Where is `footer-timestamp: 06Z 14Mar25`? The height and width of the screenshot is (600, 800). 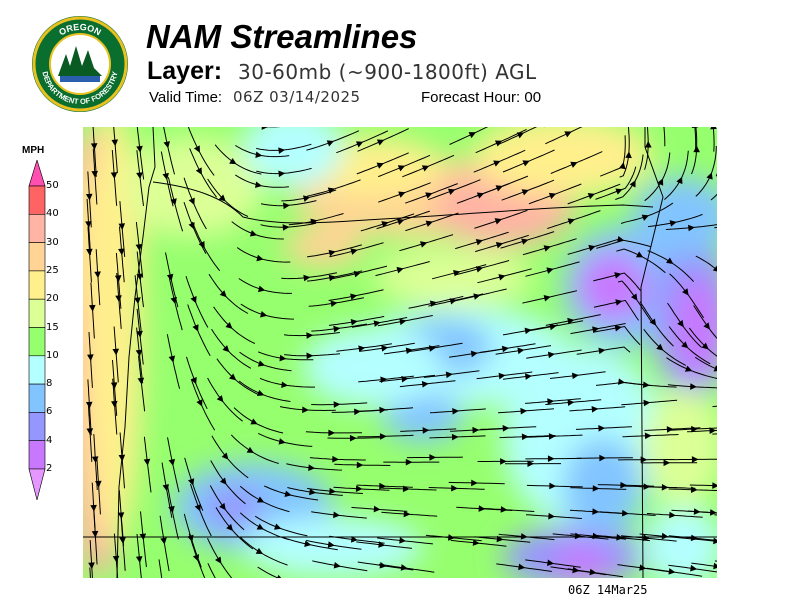
footer-timestamp: 06Z 14Mar25 is located at coordinates (607, 590).